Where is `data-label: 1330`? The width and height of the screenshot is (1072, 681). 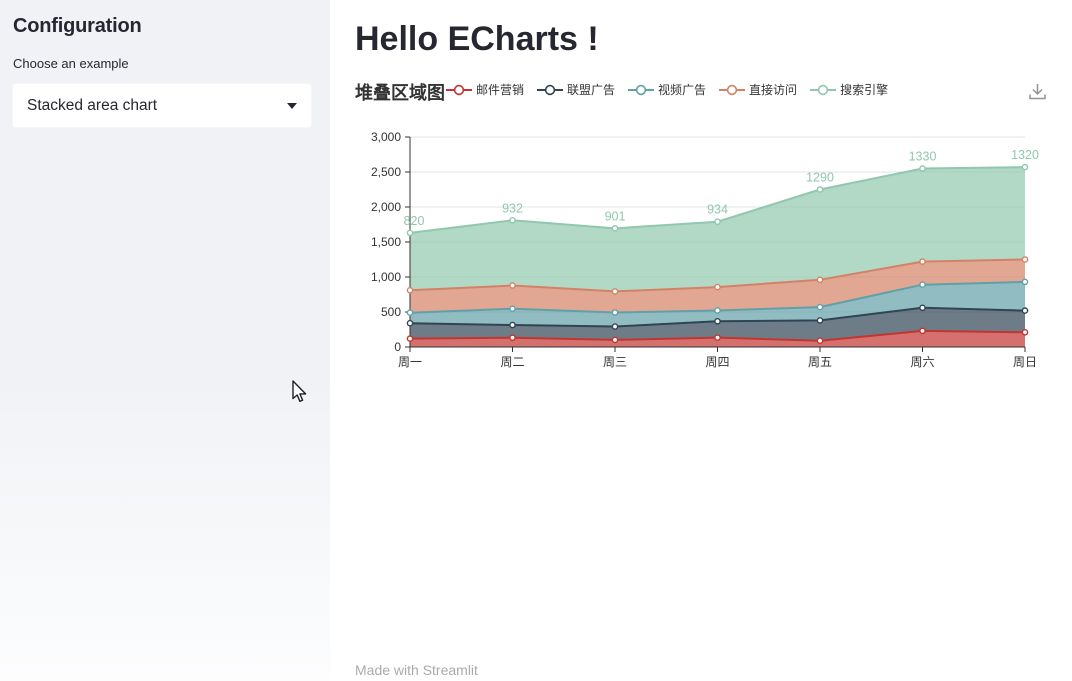
data-label: 1330 is located at coordinates (923, 157).